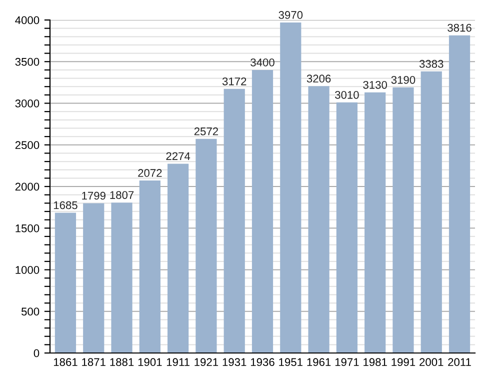  What do you see at coordinates (27, 104) in the screenshot?
I see `y-tick-label: 3000` at bounding box center [27, 104].